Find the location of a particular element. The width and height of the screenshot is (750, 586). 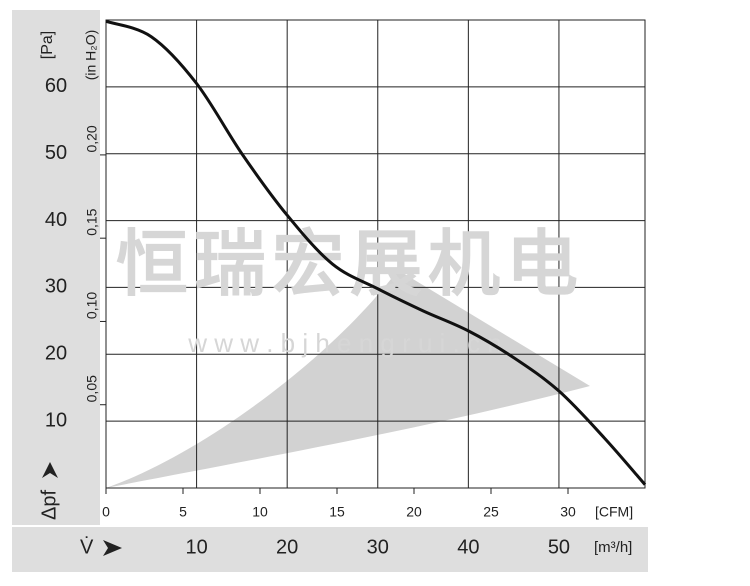

y2-unit: (in H₂O) is located at coordinates (91, 55).